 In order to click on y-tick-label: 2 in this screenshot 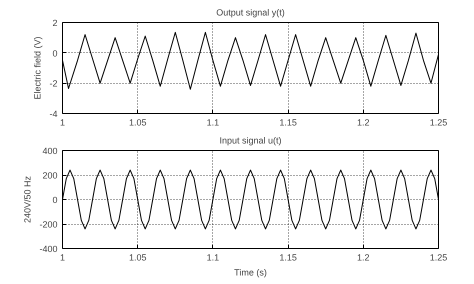, I will do `click(55, 23)`.